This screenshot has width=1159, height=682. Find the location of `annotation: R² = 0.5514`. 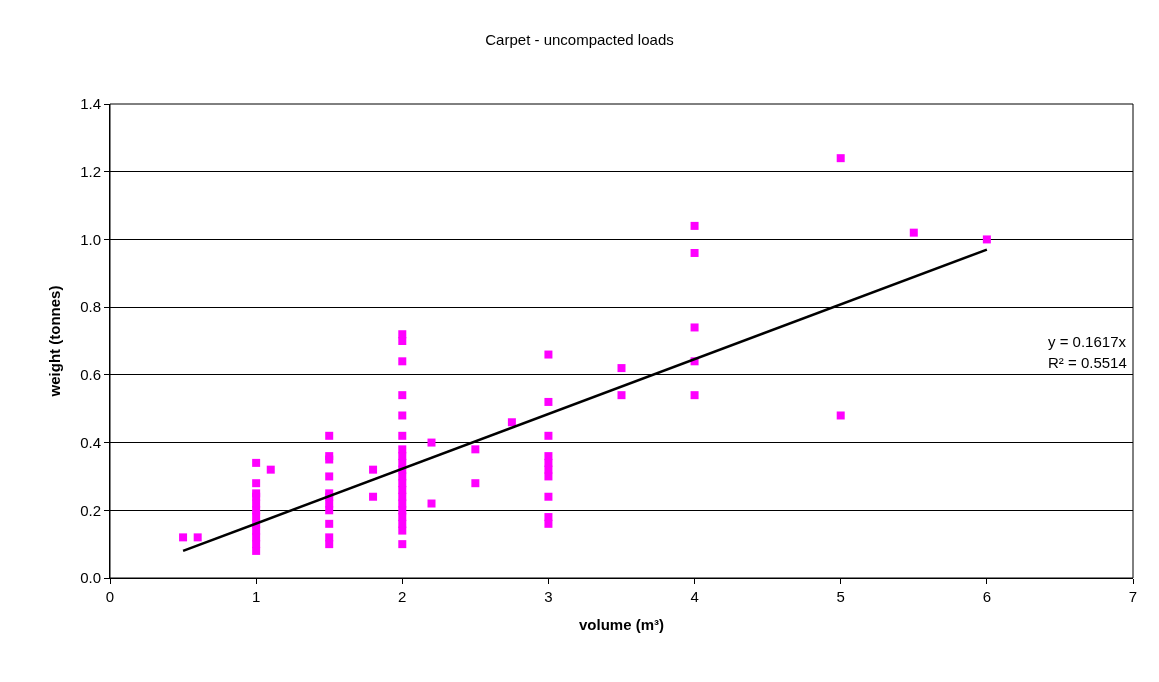

annotation: R² = 0.5514 is located at coordinates (1087, 362).